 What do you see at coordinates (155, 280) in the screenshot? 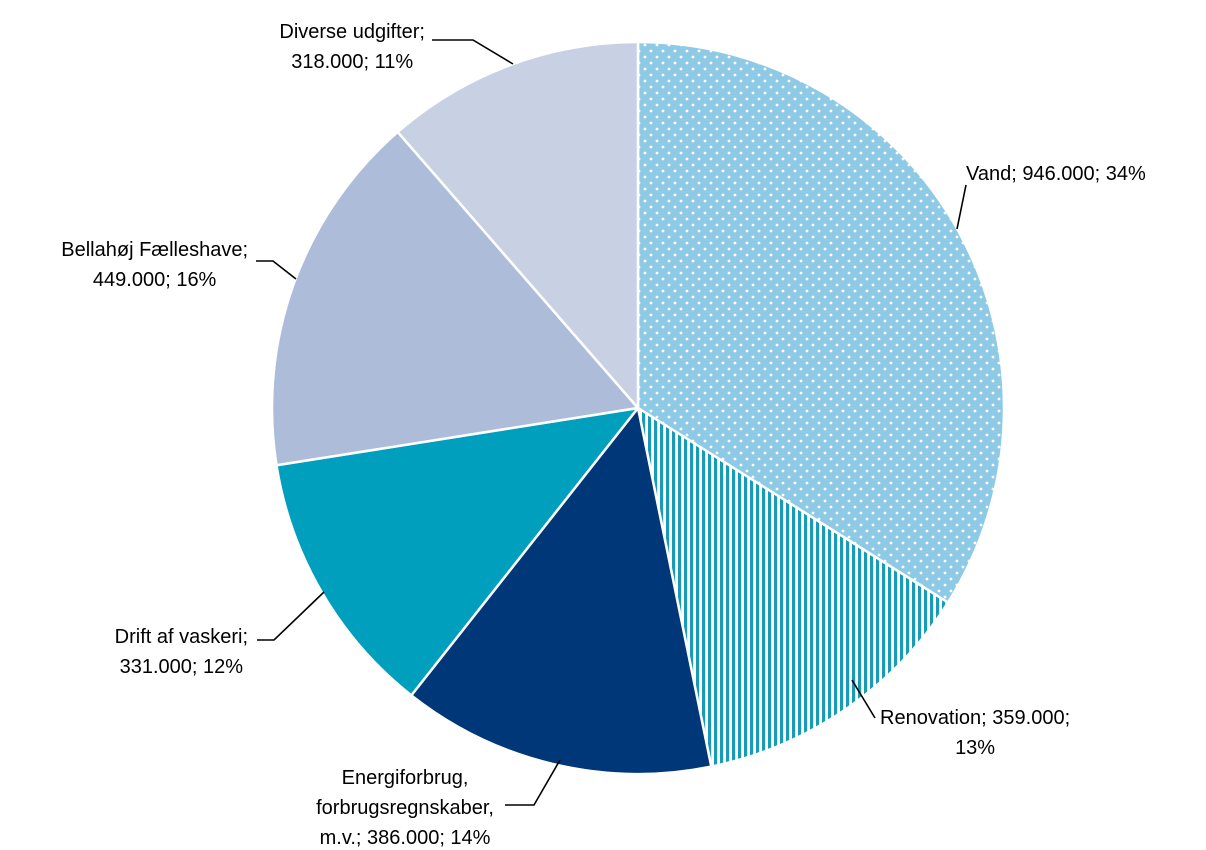
I see `data-label-line: 449.000; 16%` at bounding box center [155, 280].